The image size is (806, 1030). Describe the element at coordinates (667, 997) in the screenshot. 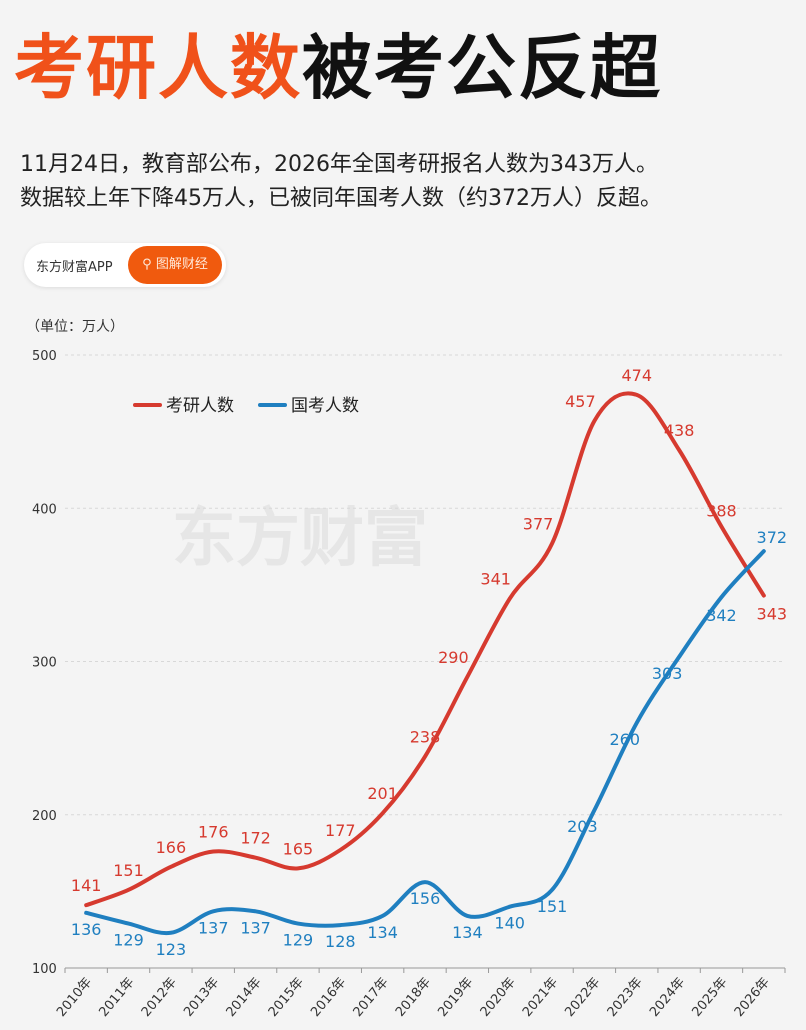

I see `x-tick-label: 2024年` at that location.